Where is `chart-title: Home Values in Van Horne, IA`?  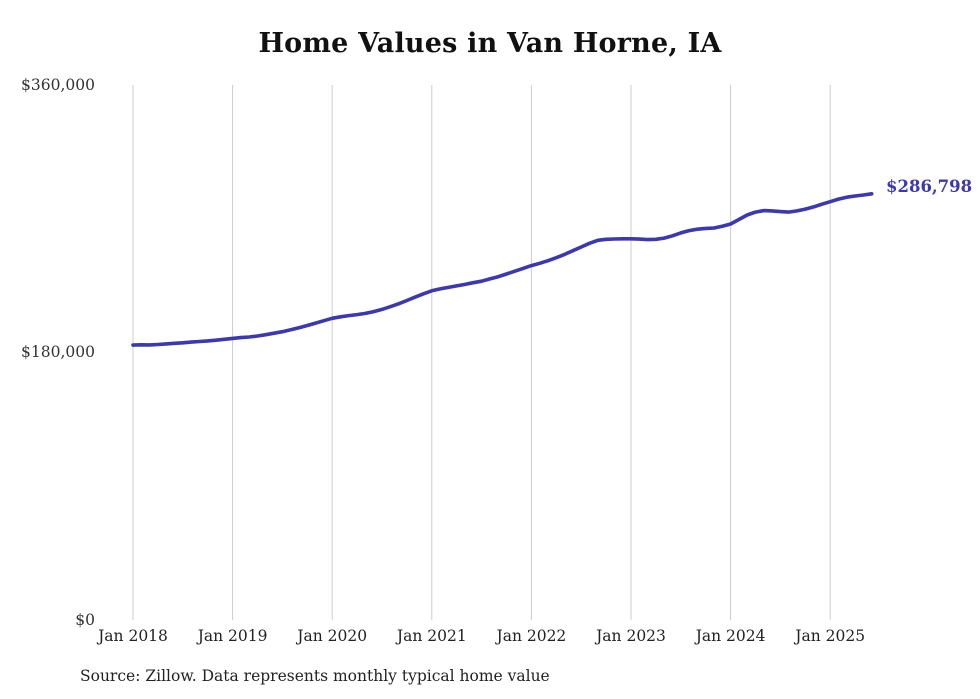 chart-title: Home Values in Van Horne, IA is located at coordinates (490, 43).